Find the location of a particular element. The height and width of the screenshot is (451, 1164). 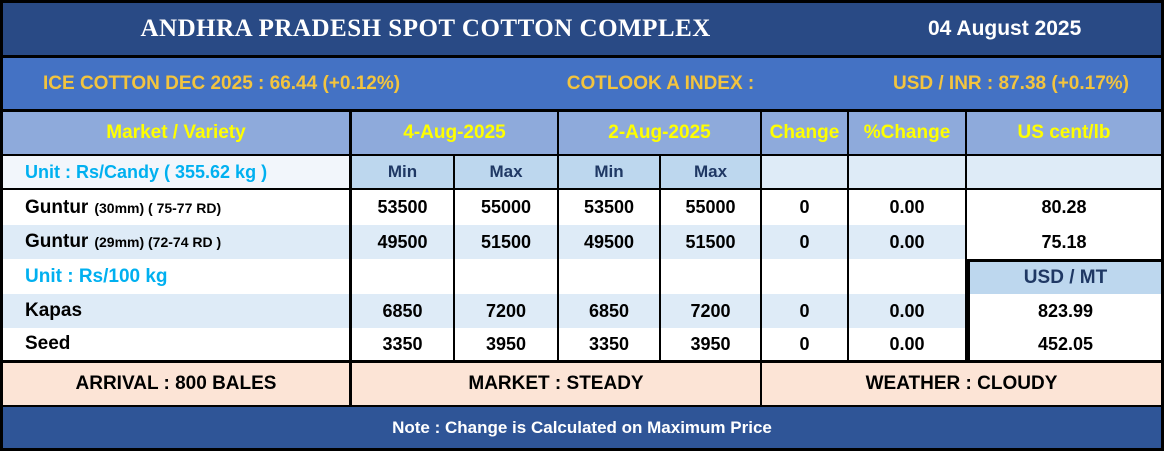

guntur29-us-cent: 75.18 is located at coordinates (1064, 242).